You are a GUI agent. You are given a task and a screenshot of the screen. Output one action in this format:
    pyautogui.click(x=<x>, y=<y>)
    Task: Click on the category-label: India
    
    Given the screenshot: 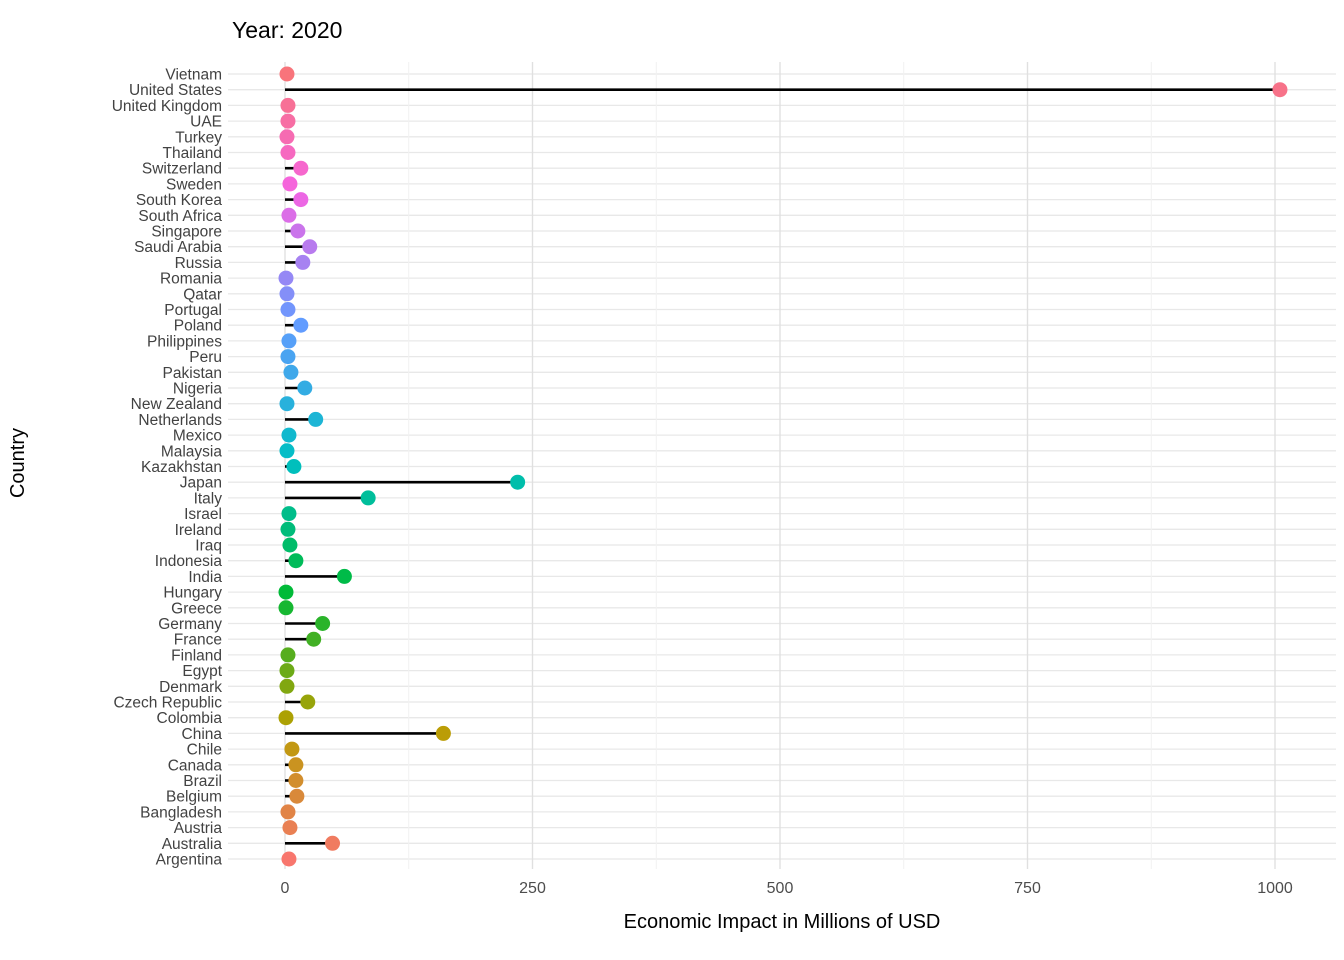 What is the action you would take?
    pyautogui.click(x=205, y=577)
    